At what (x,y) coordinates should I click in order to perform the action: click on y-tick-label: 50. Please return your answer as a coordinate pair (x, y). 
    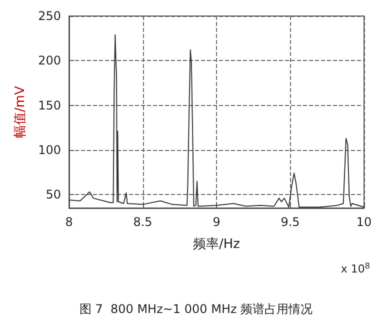
    Looking at the image, I should click on (53, 195).